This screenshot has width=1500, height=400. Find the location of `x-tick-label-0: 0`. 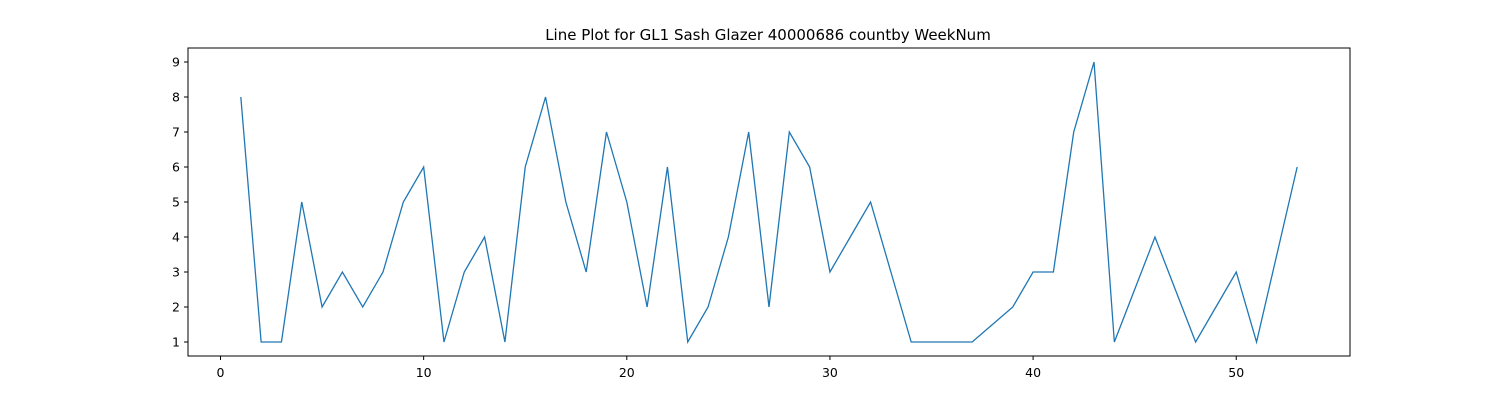

x-tick-label-0: 0 is located at coordinates (221, 372).